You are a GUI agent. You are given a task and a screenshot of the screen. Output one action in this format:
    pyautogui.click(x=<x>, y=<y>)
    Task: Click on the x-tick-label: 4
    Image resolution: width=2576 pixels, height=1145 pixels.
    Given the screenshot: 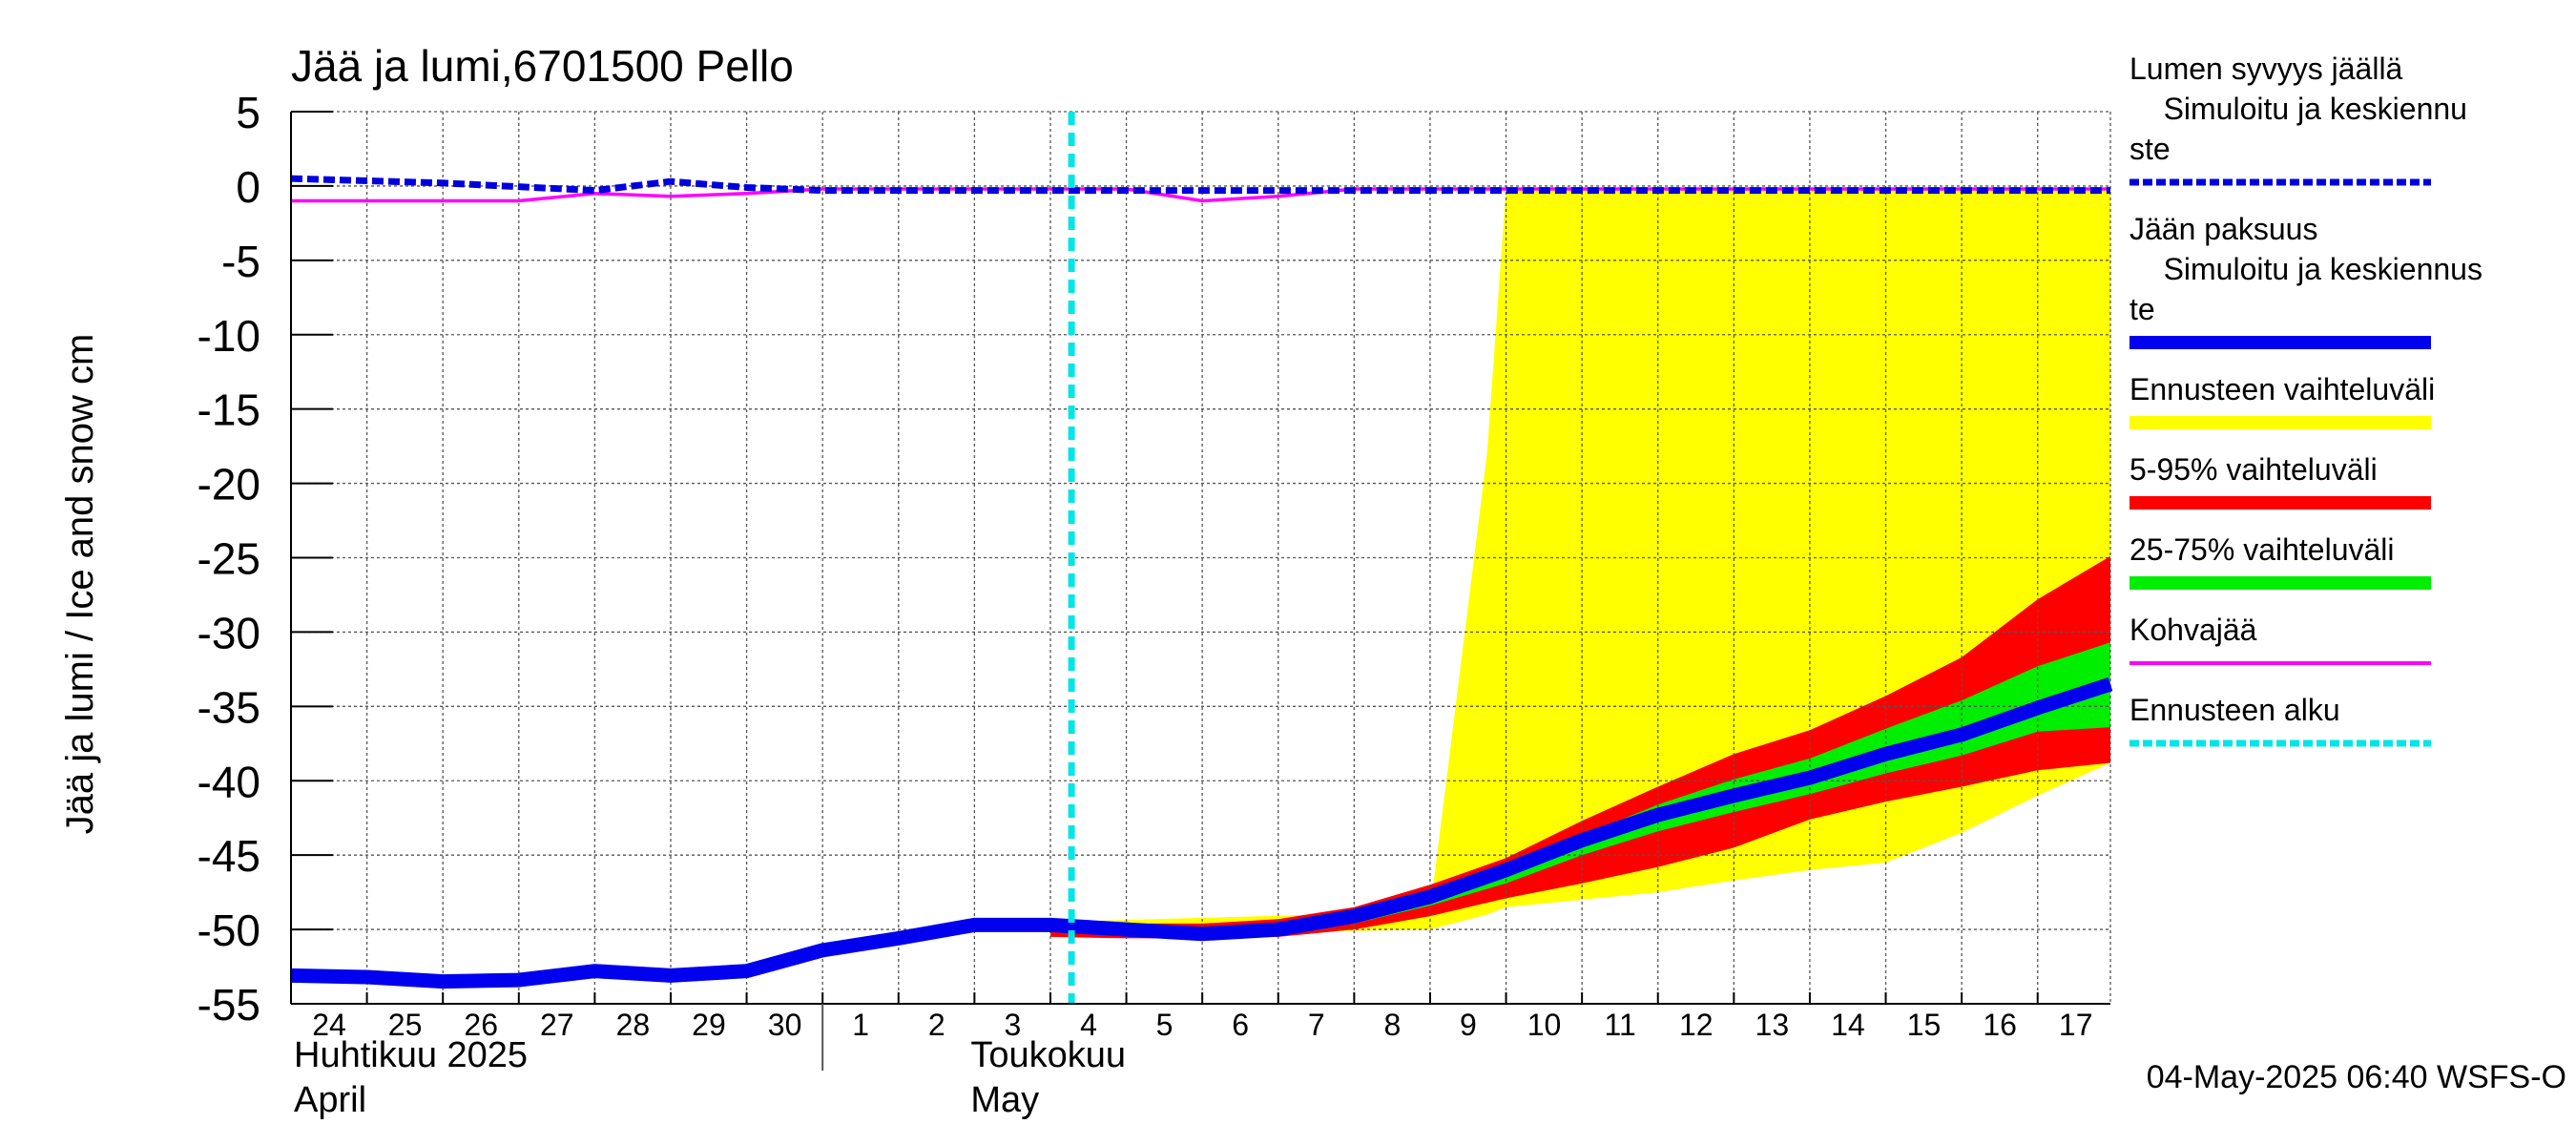 What is the action you would take?
    pyautogui.click(x=1088, y=1025)
    